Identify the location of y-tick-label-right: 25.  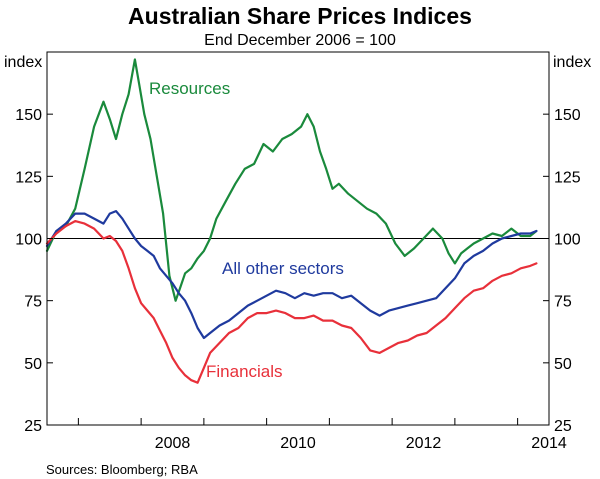
(563, 426).